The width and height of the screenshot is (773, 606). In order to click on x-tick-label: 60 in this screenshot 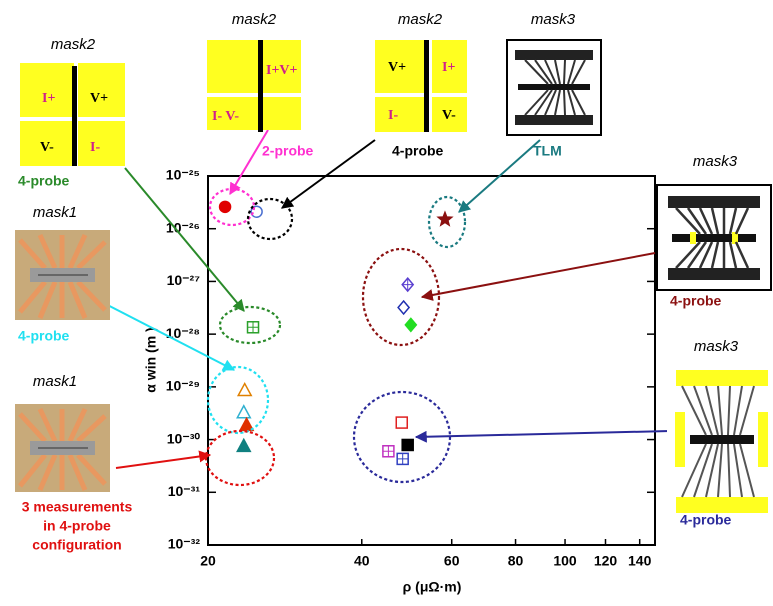, I will do `click(452, 561)`.